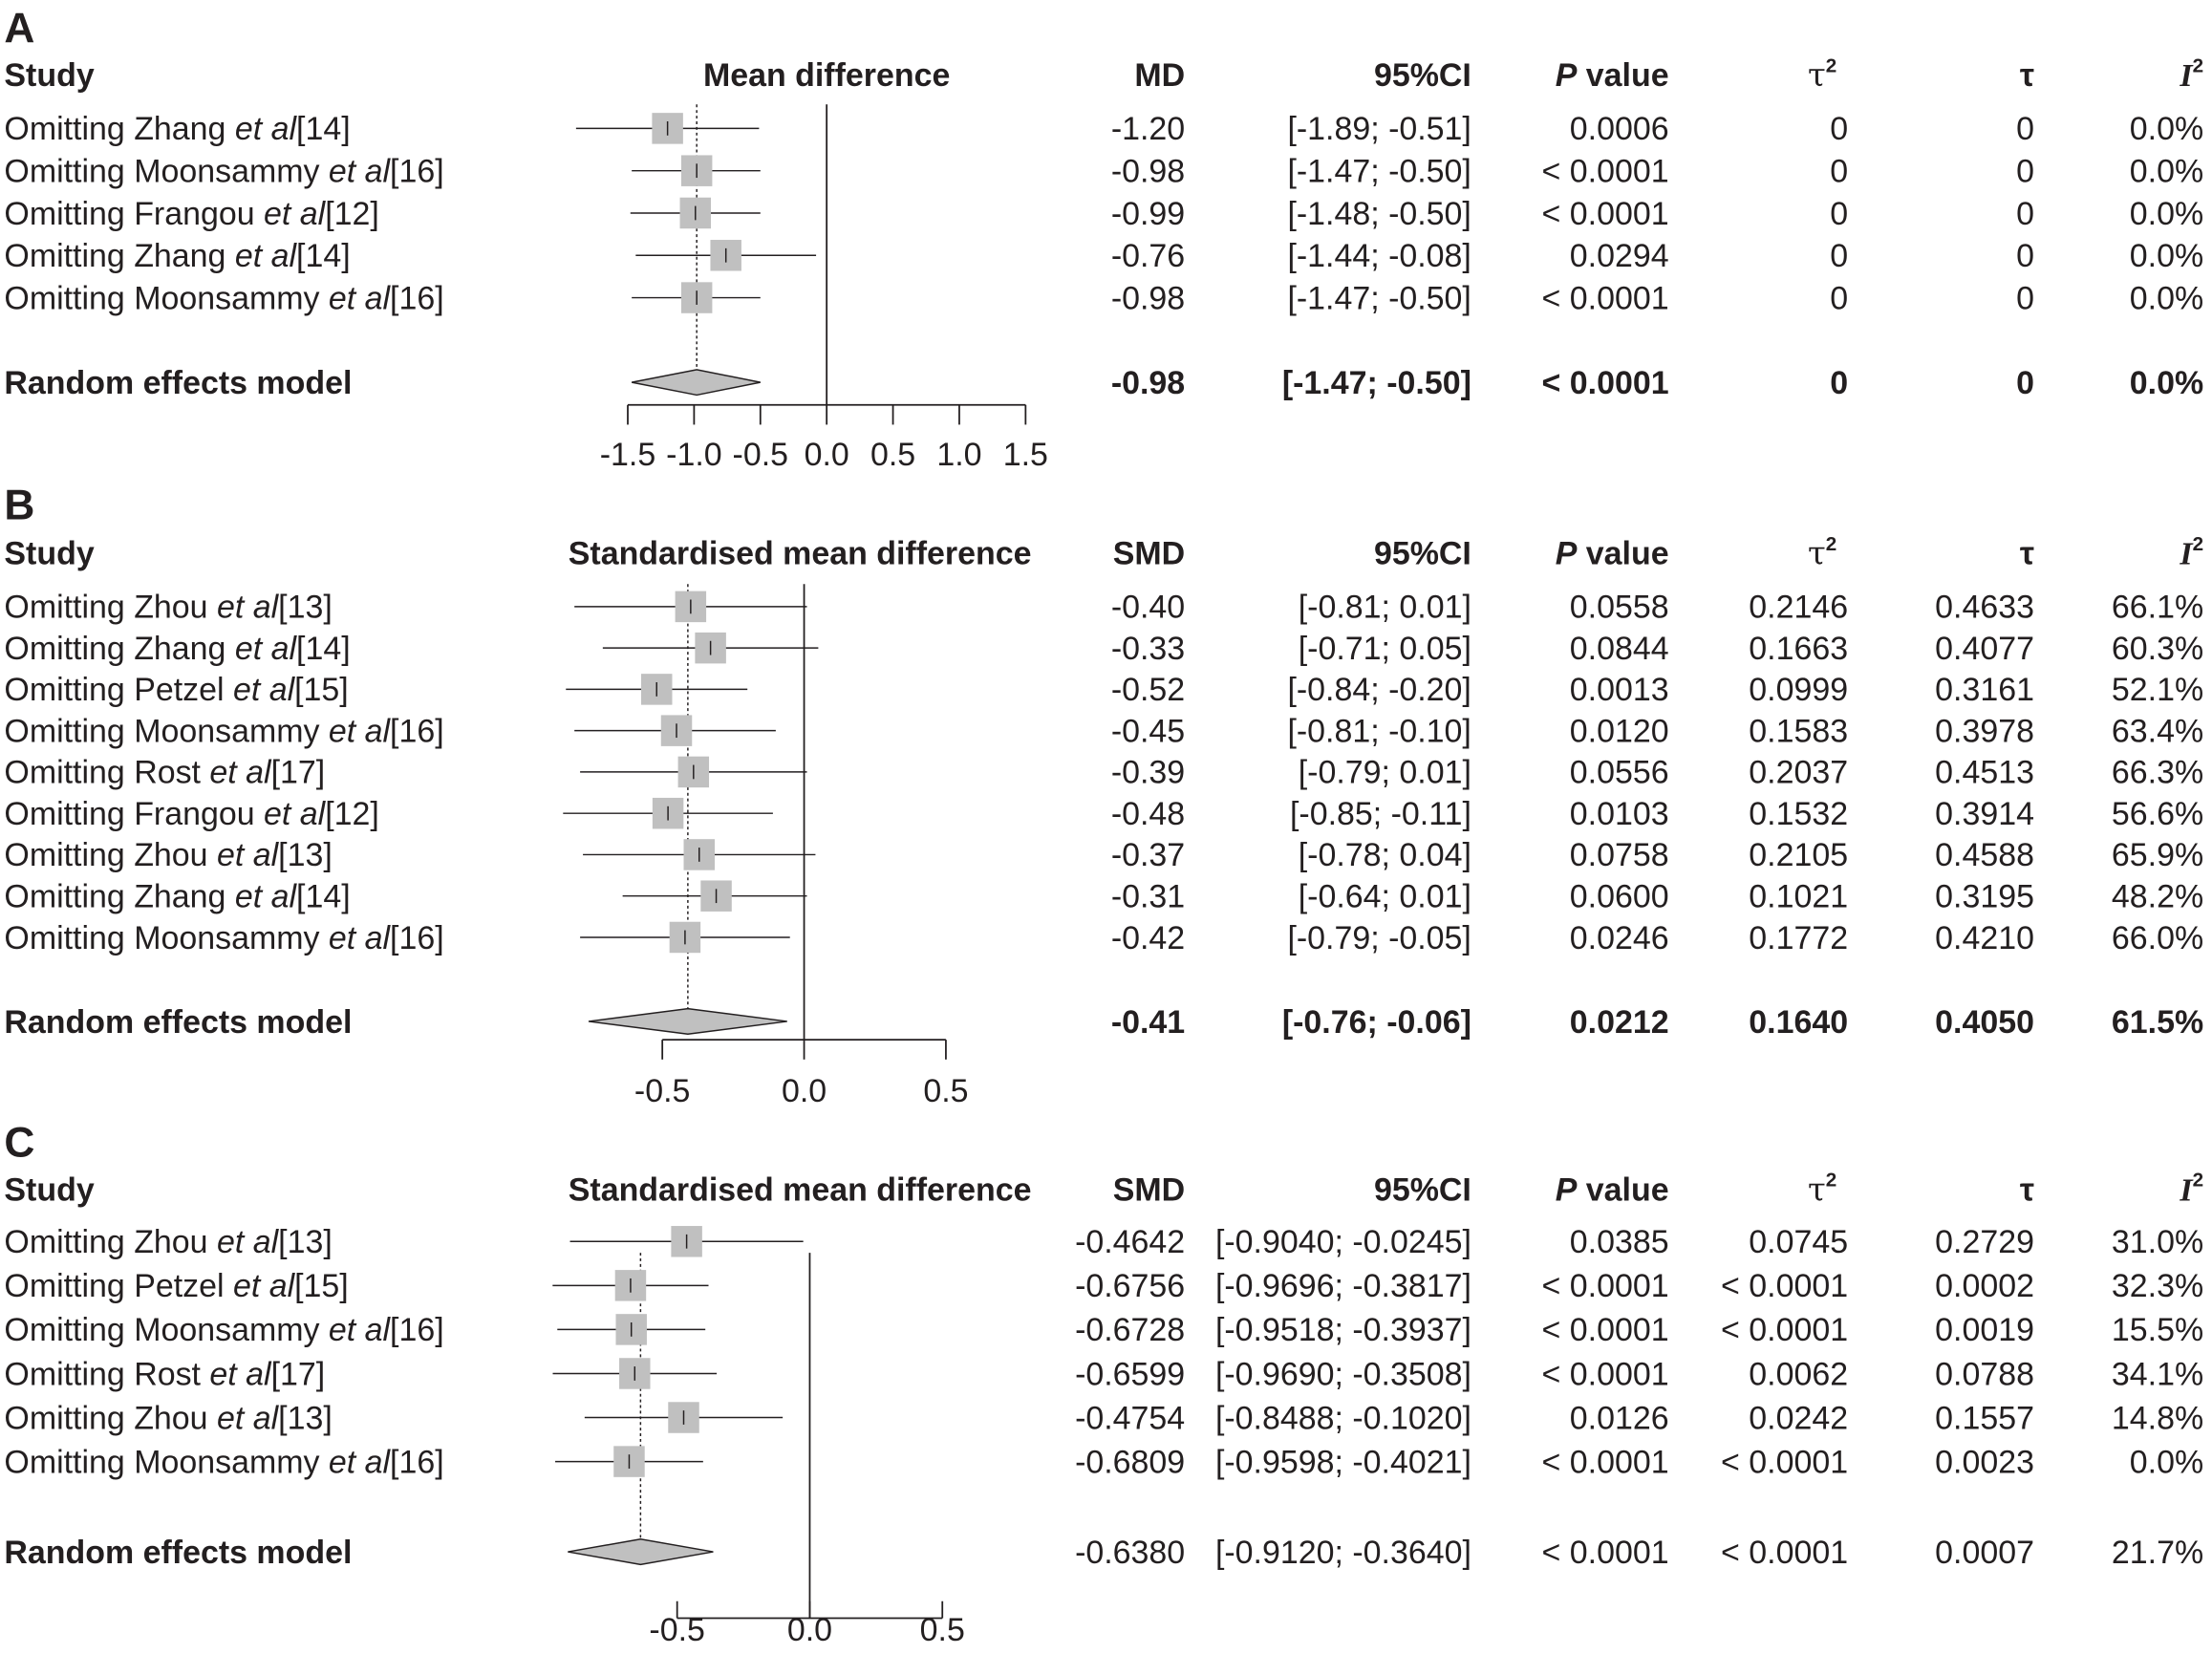 This screenshot has width=2212, height=1654. Describe the element at coordinates (19, 1143) in the screenshot. I see `panel-label: C` at that location.